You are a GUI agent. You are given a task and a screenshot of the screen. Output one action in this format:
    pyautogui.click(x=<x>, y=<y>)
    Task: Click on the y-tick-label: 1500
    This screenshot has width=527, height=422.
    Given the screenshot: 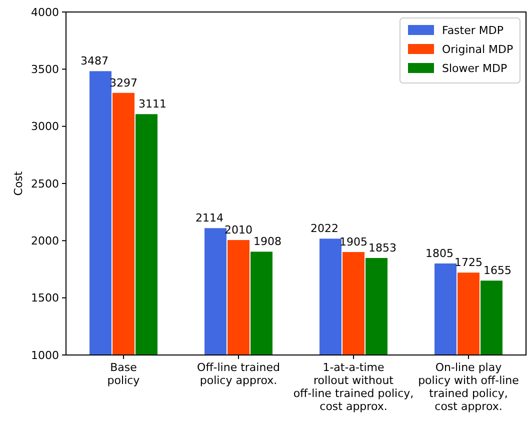 What is the action you would take?
    pyautogui.click(x=45, y=298)
    